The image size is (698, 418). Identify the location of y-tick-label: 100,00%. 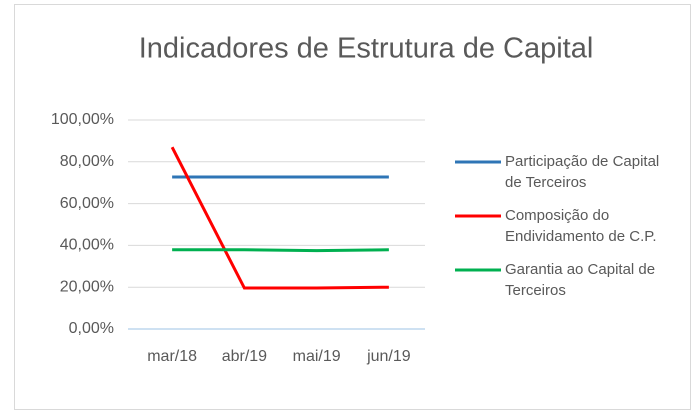
(82, 119).